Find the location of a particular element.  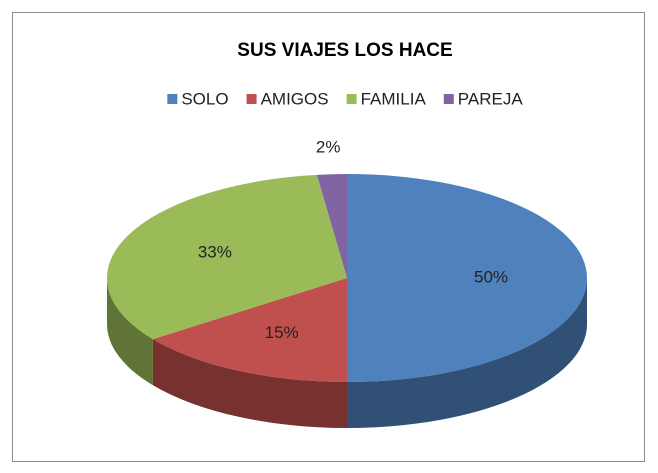

legend-label: FAMILIA is located at coordinates (394, 98).